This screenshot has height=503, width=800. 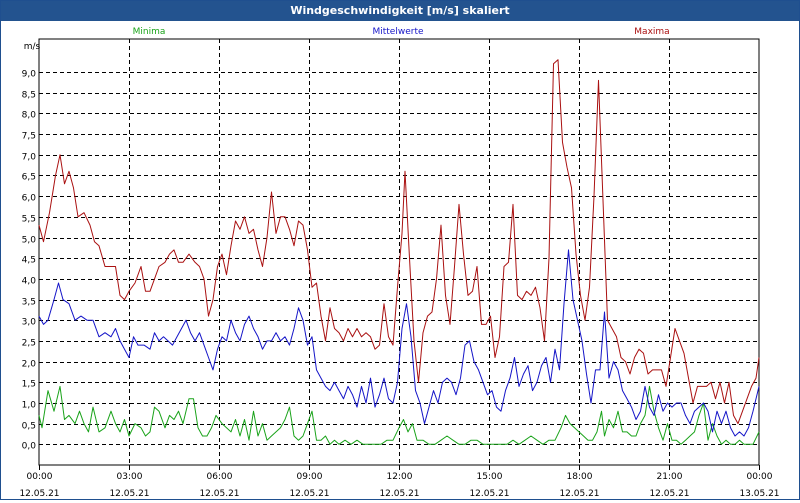 What do you see at coordinates (29, 365) in the screenshot?
I see `y-tick-label: 2,0` at bounding box center [29, 365].